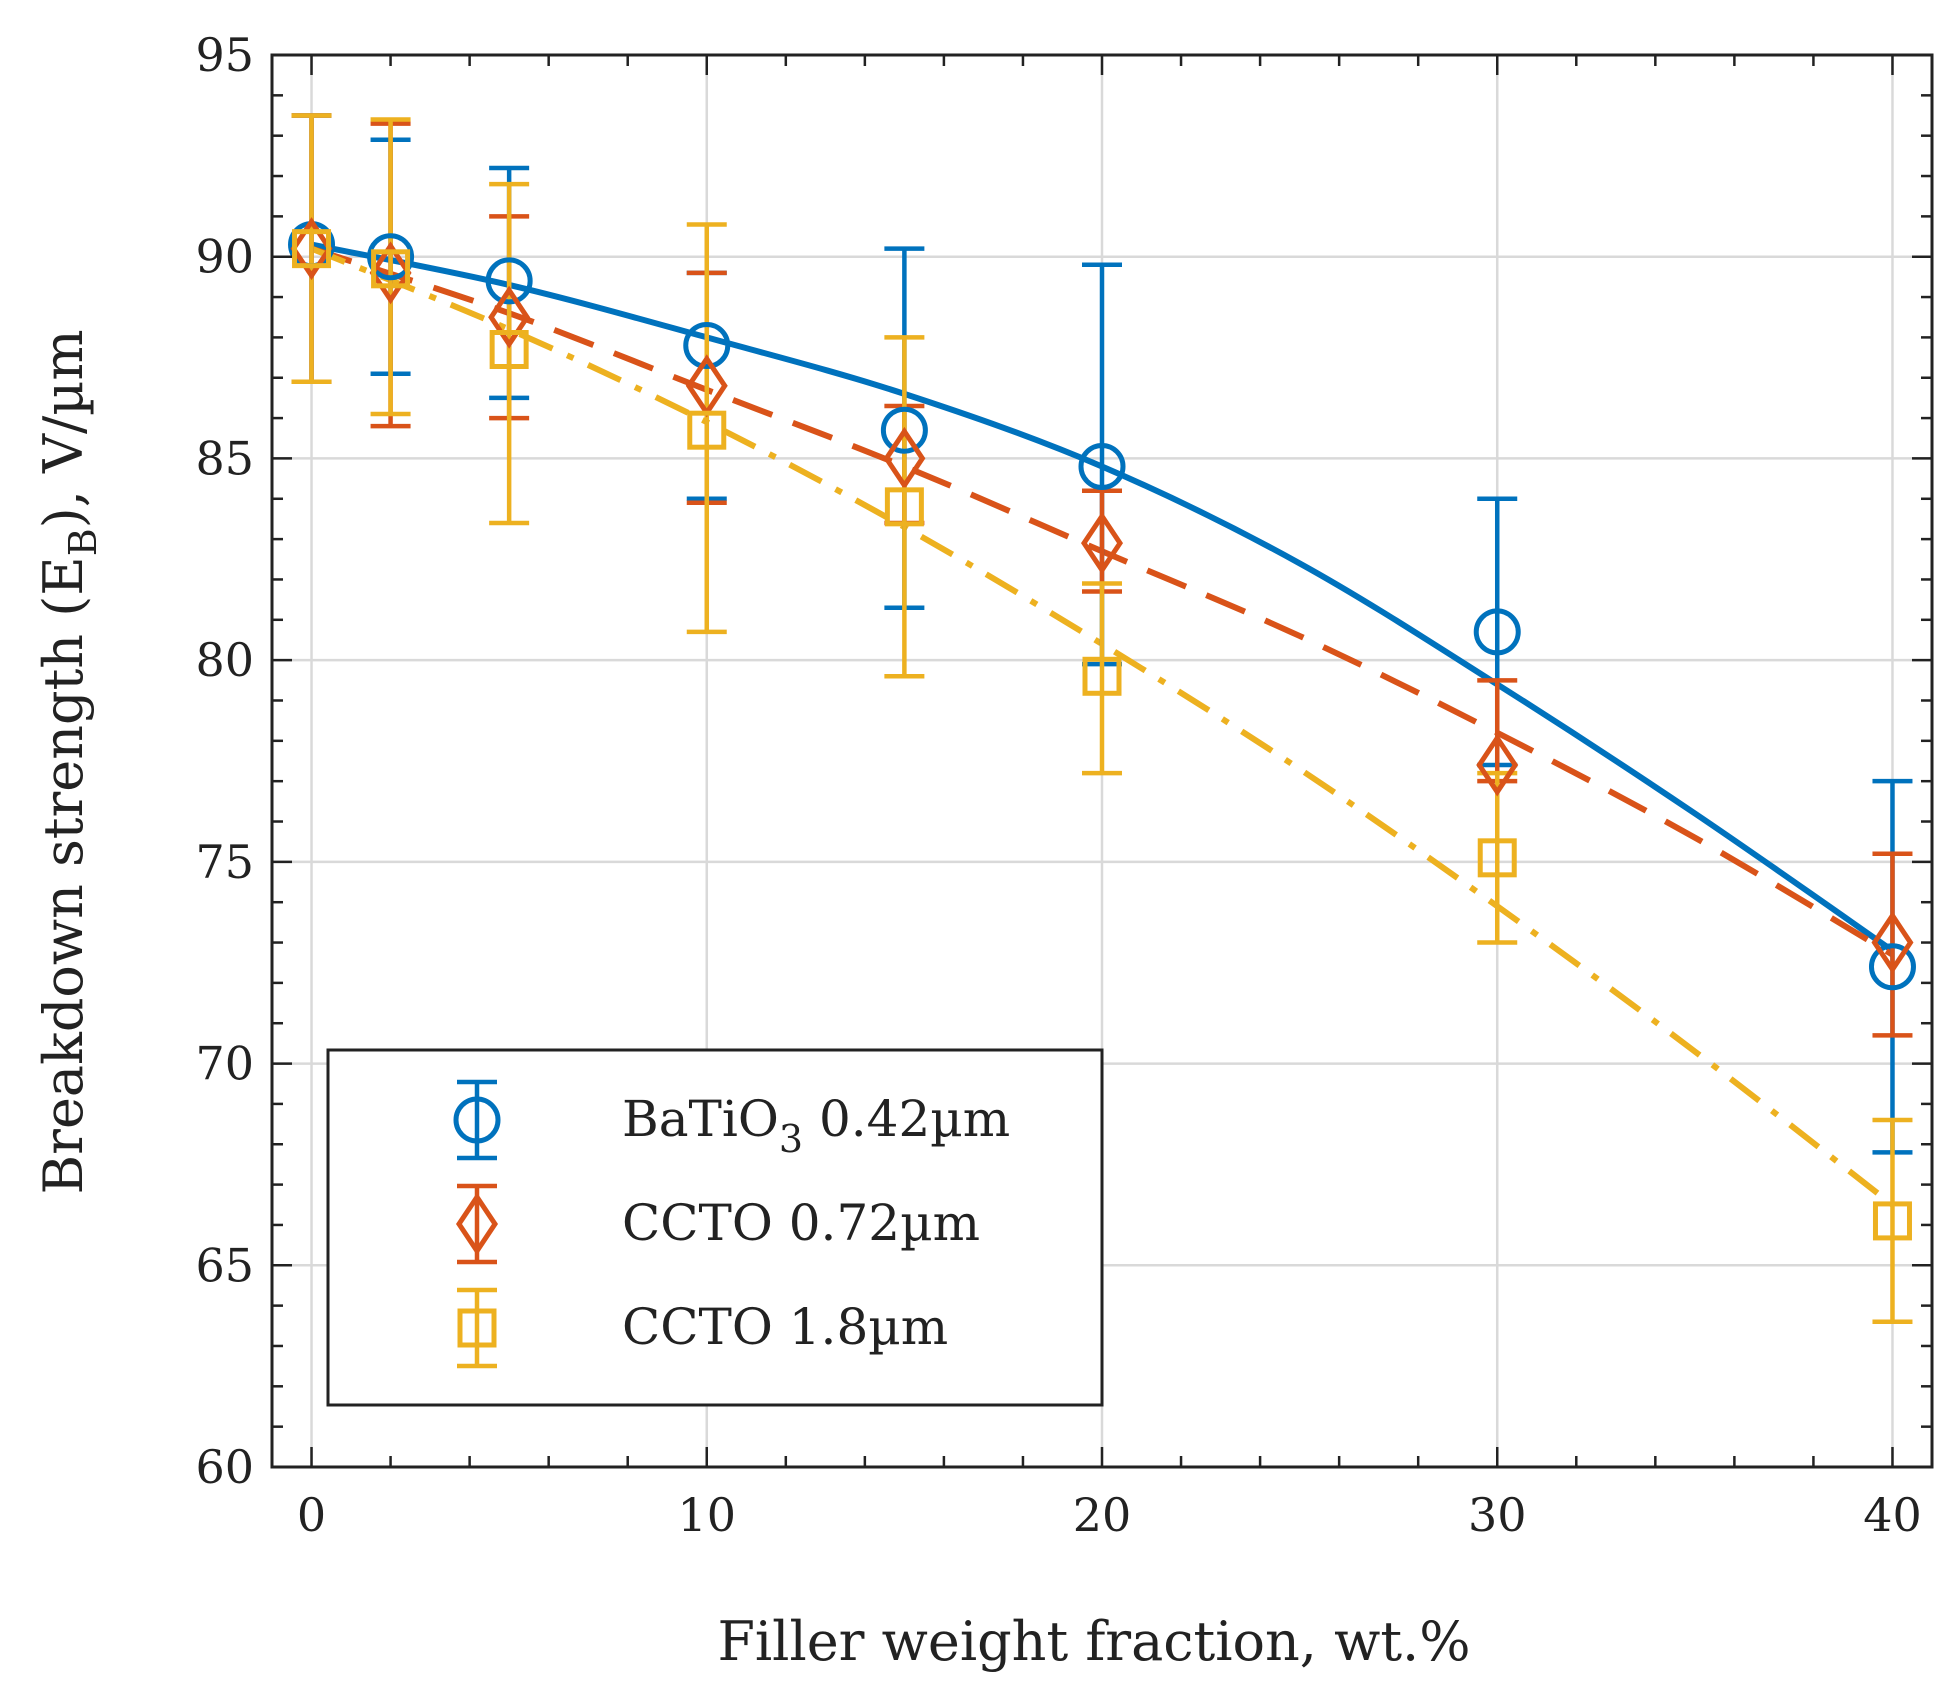 The width and height of the screenshot is (1954, 1682). What do you see at coordinates (224, 55) in the screenshot?
I see `y-tick-label: 95` at bounding box center [224, 55].